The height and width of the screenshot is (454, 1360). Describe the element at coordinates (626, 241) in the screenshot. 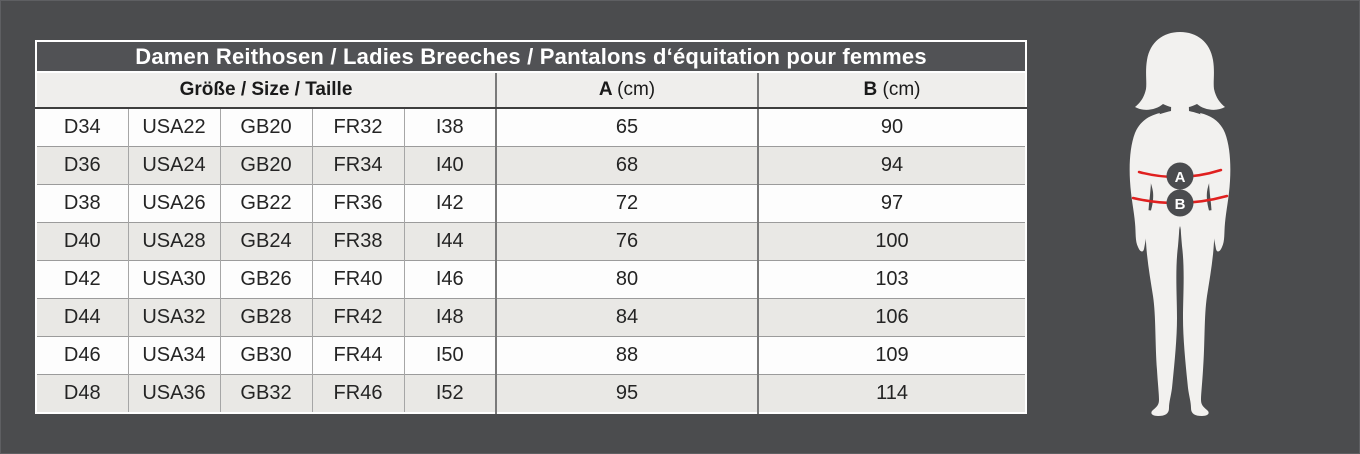

I see `measure-a-cell: 76` at that location.